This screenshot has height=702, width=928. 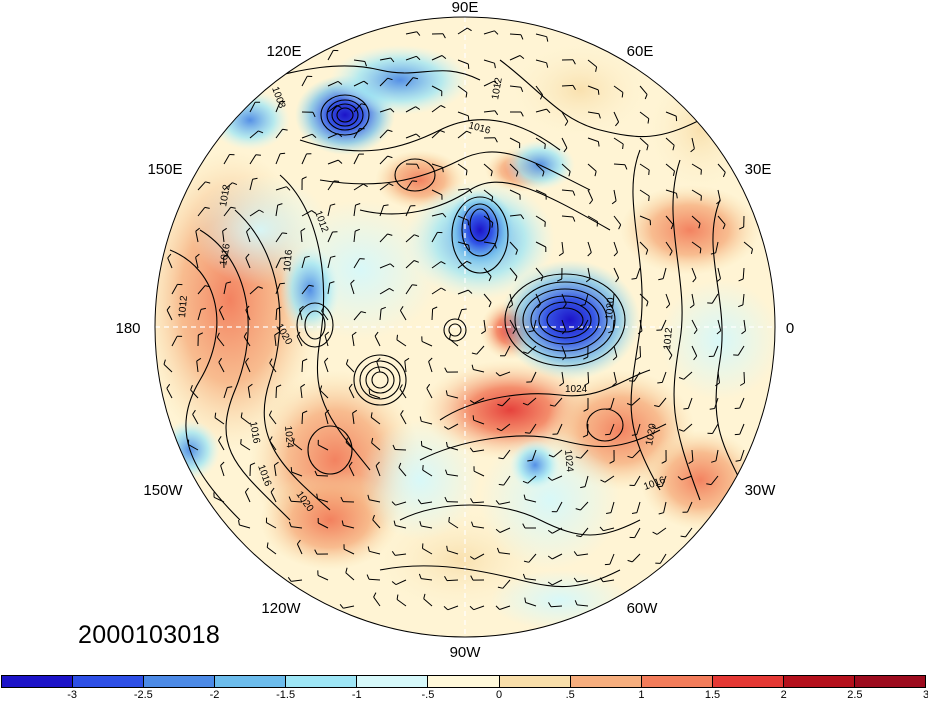 I want to click on colorbar-box, so click(x=322, y=681).